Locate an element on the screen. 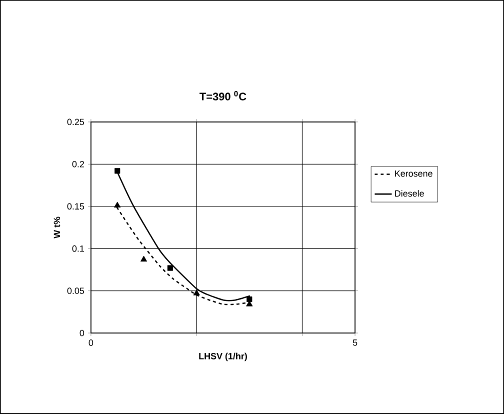 This screenshot has width=504, height=414. y-tick-label: 0.25 is located at coordinates (75, 122).